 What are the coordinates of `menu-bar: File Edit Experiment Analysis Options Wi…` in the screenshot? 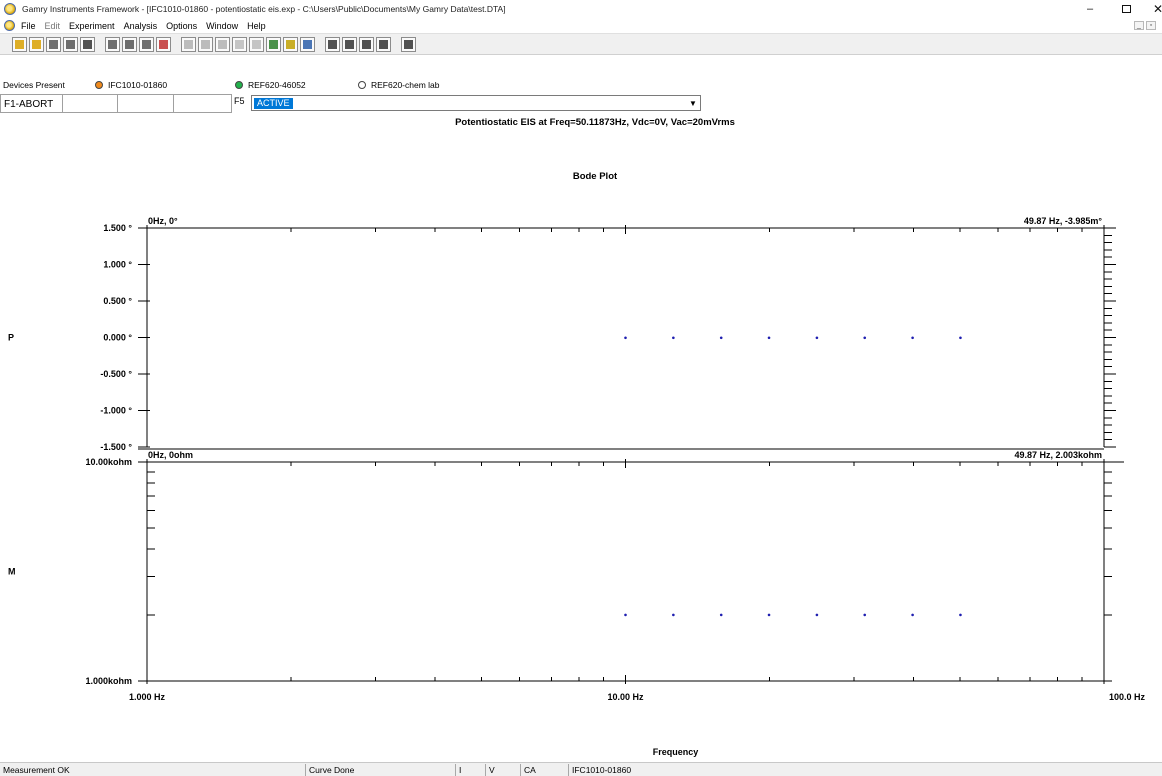 It's located at (581, 25).